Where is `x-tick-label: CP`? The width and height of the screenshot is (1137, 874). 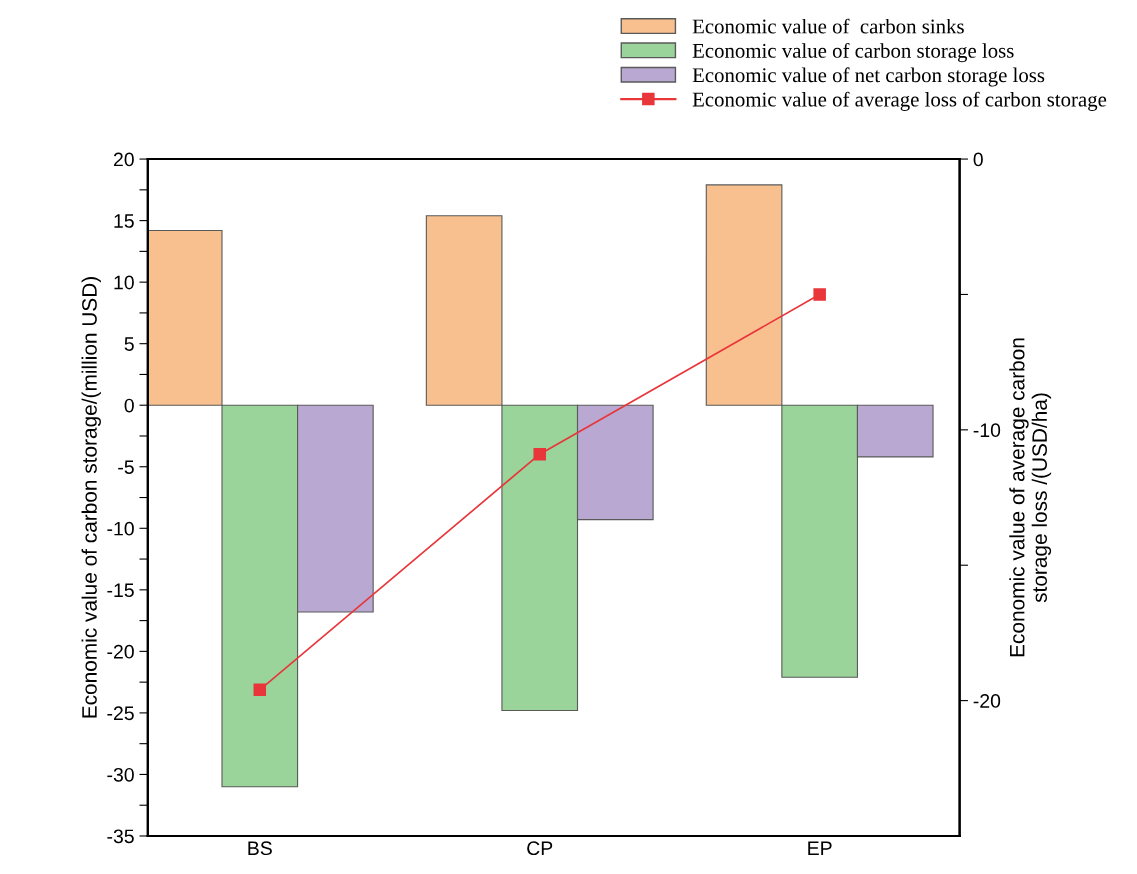 x-tick-label: CP is located at coordinates (540, 848).